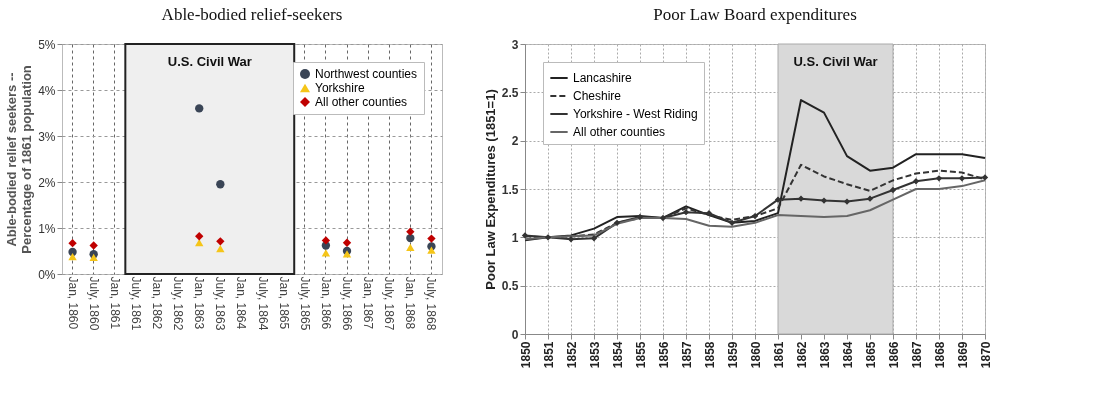 The width and height of the screenshot is (1096, 418). Describe the element at coordinates (870, 355) in the screenshot. I see `x-tick-label: 1865` at that location.